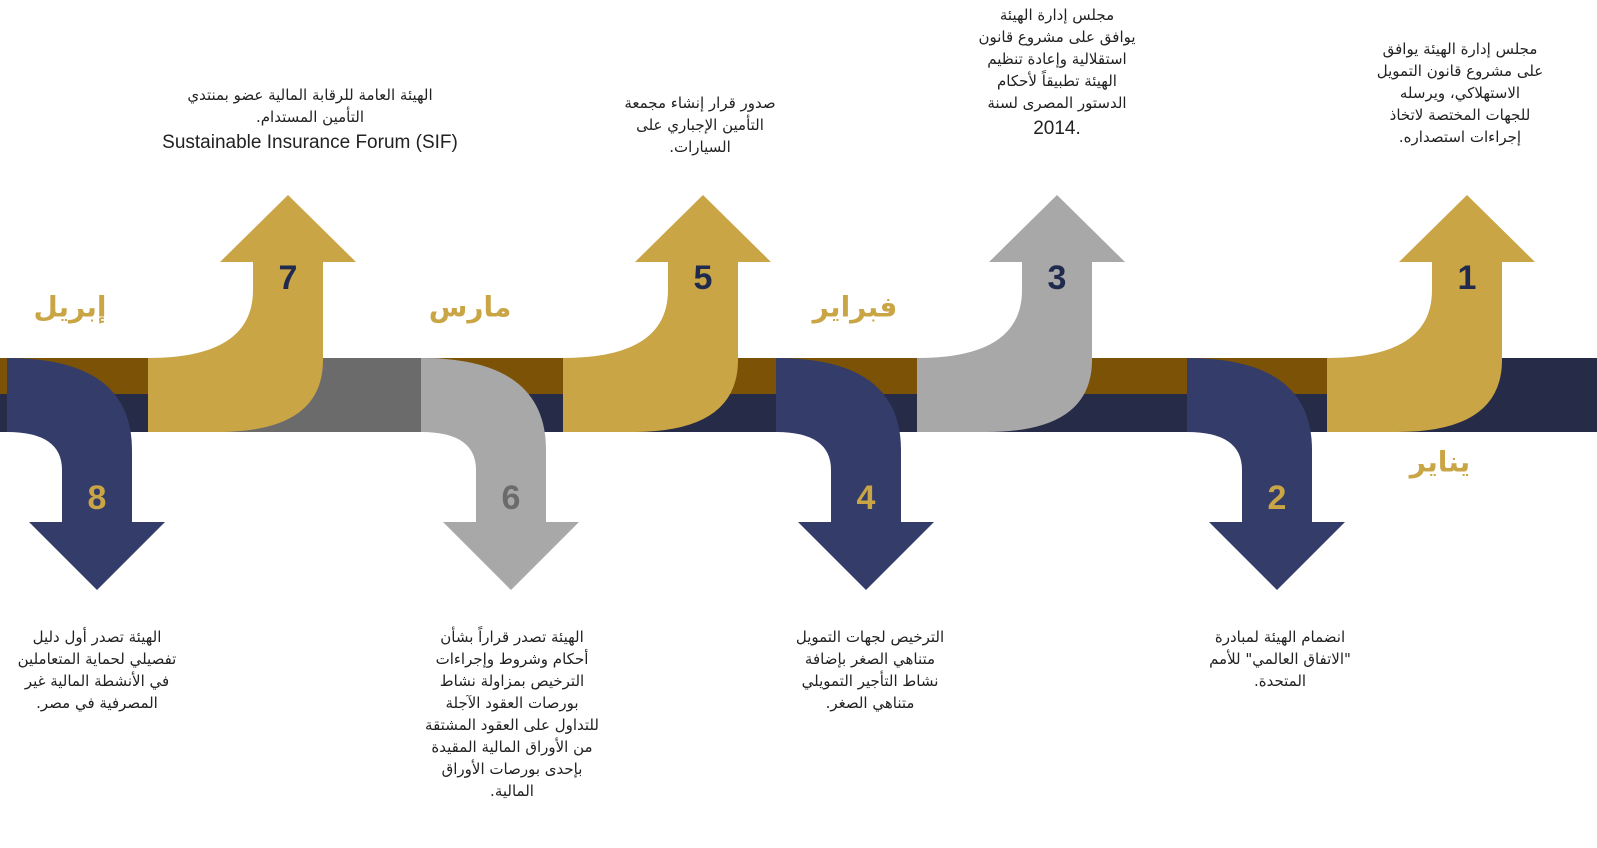 The height and width of the screenshot is (848, 1597). What do you see at coordinates (288, 278) in the screenshot?
I see `event-number: 7` at bounding box center [288, 278].